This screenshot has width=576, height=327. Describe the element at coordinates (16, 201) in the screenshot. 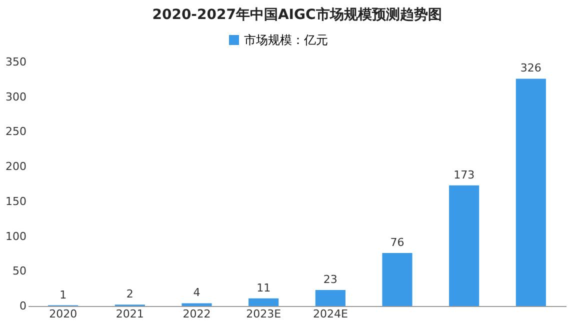

I see `y-tick-label: 150` at that location.